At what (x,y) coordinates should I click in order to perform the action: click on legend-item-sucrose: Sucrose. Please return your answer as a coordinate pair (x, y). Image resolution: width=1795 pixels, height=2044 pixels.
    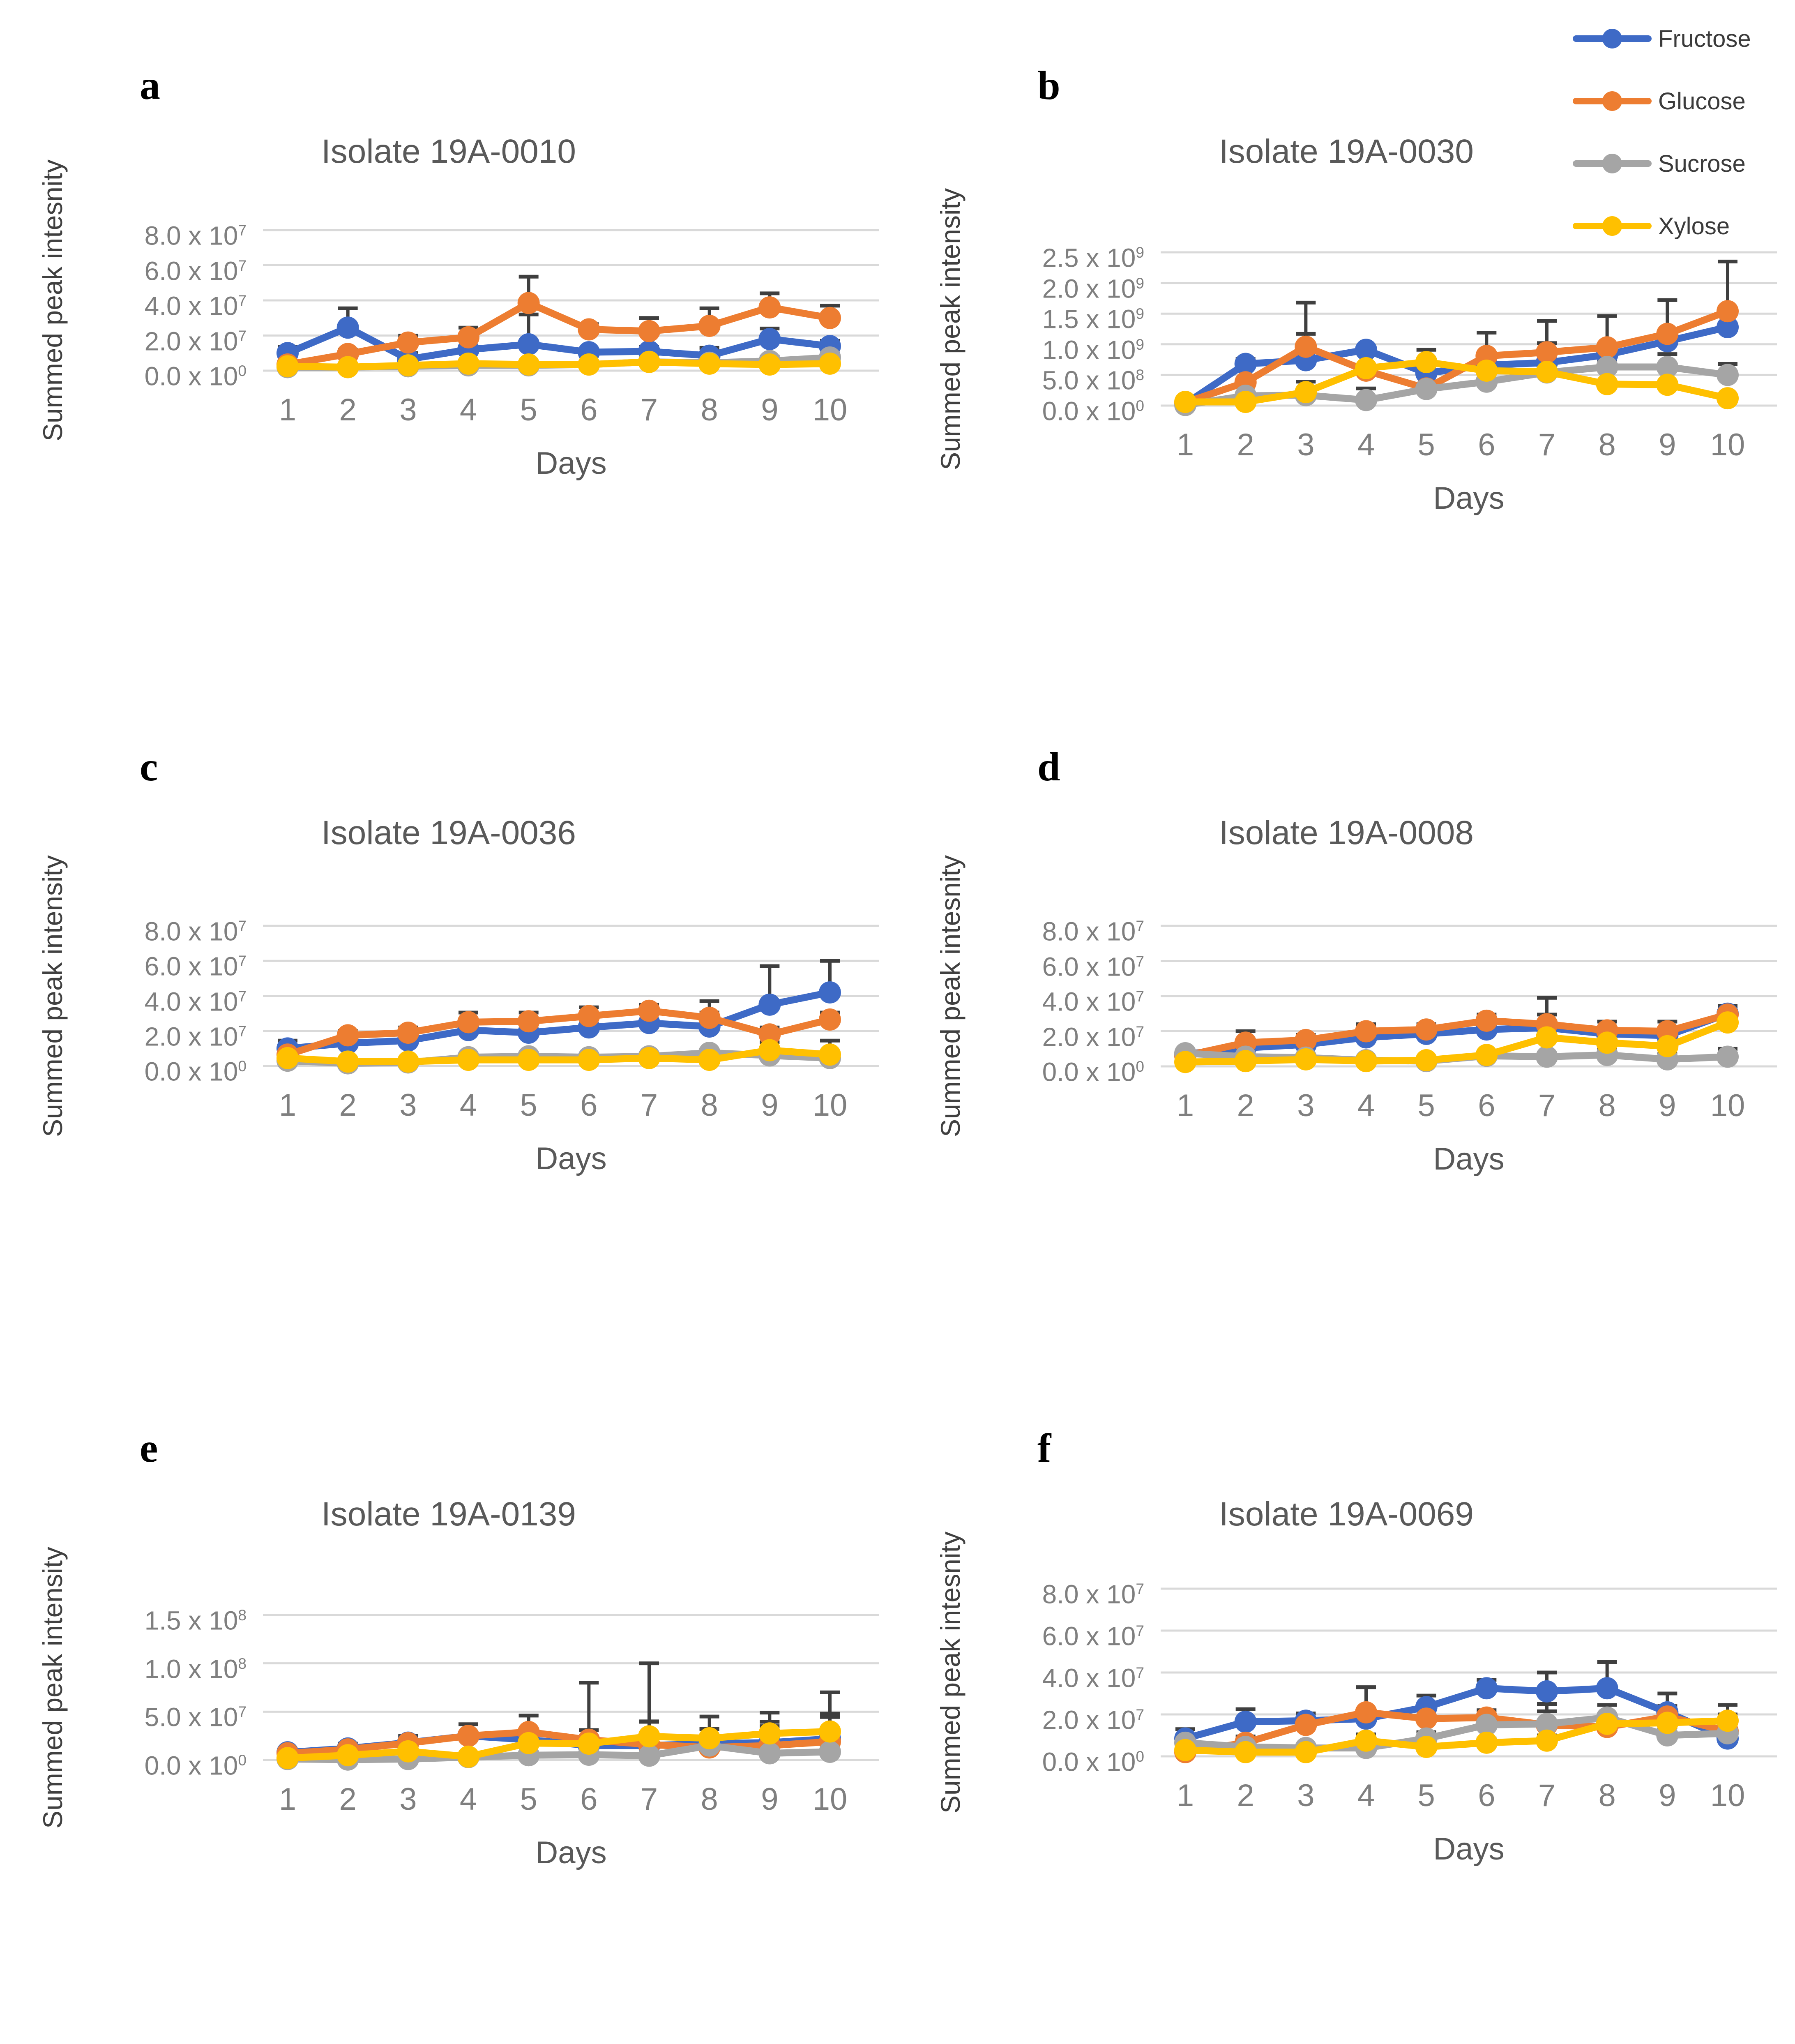
    Looking at the image, I should click on (1662, 163).